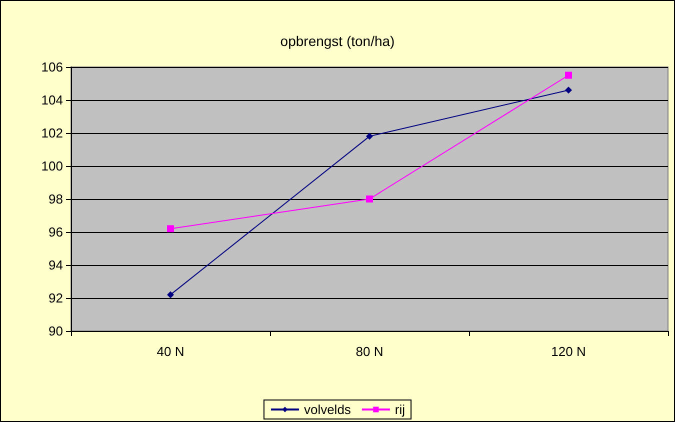  Describe the element at coordinates (52, 133) in the screenshot. I see `y-tick-label: 102` at that location.